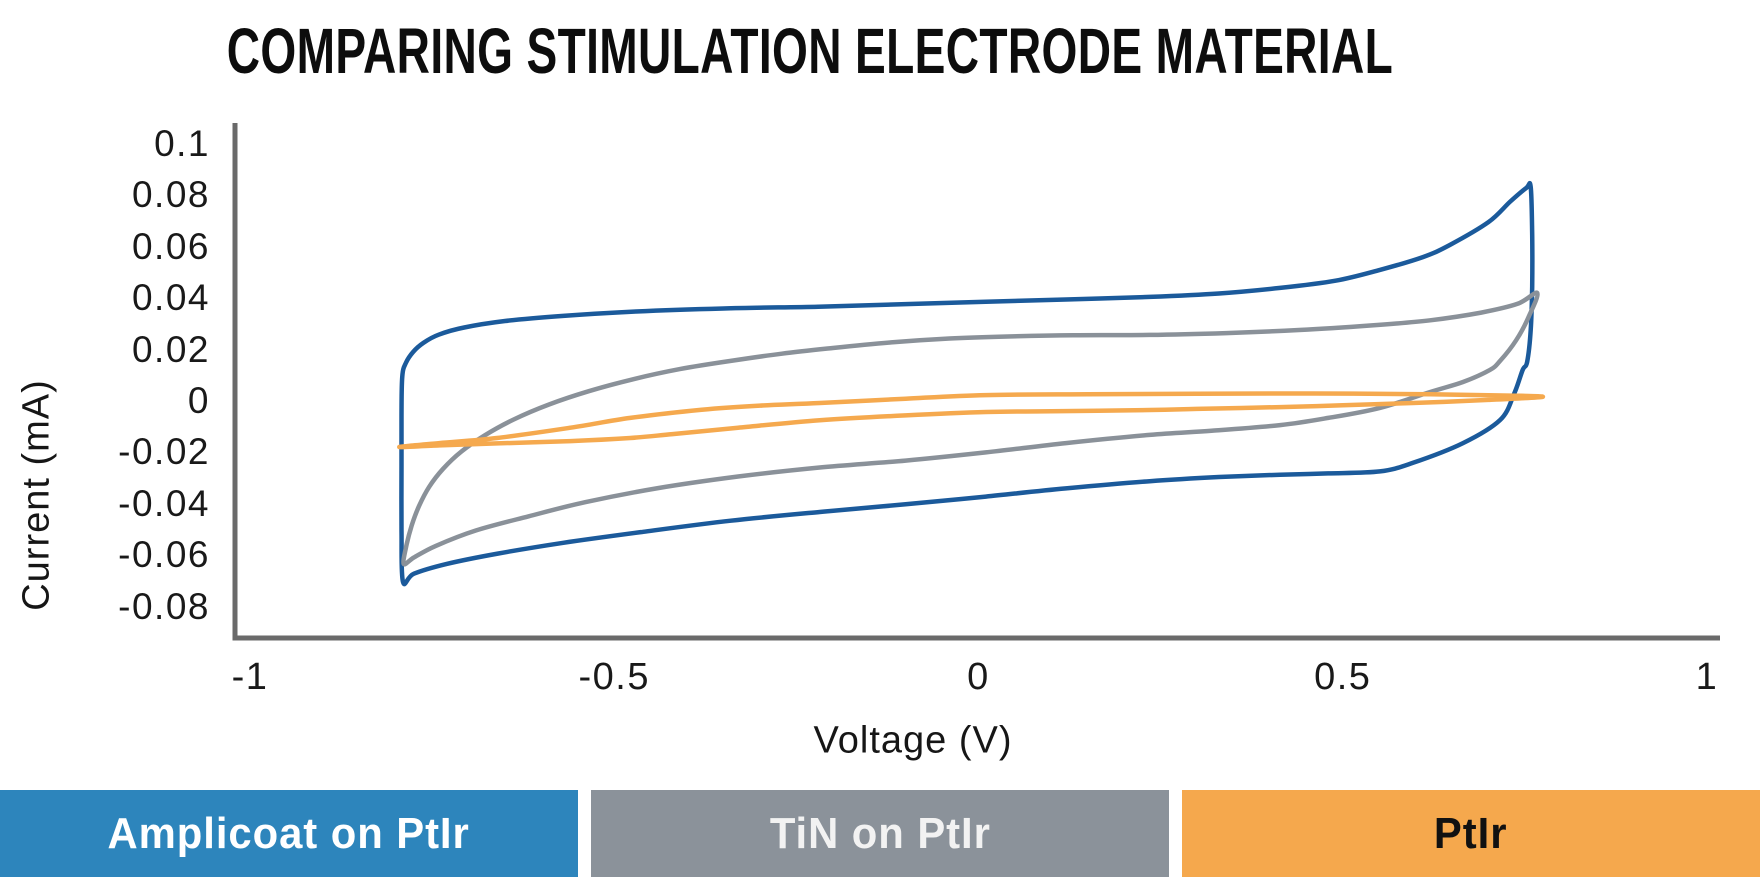 This screenshot has height=880, width=1760. Describe the element at coordinates (36, 495) in the screenshot. I see `y-axis-label: Current (mA)` at that location.